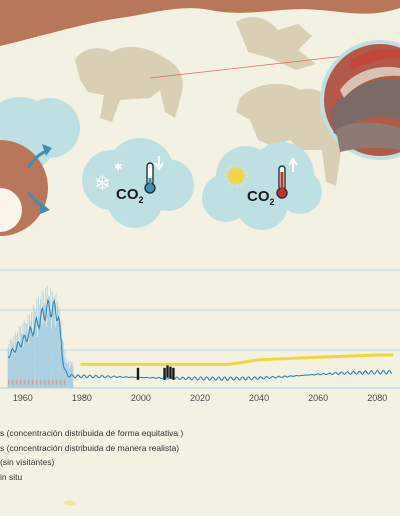  What do you see at coordinates (70, 503) in the screenshot?
I see `legend-swatch-highlight` at bounding box center [70, 503].